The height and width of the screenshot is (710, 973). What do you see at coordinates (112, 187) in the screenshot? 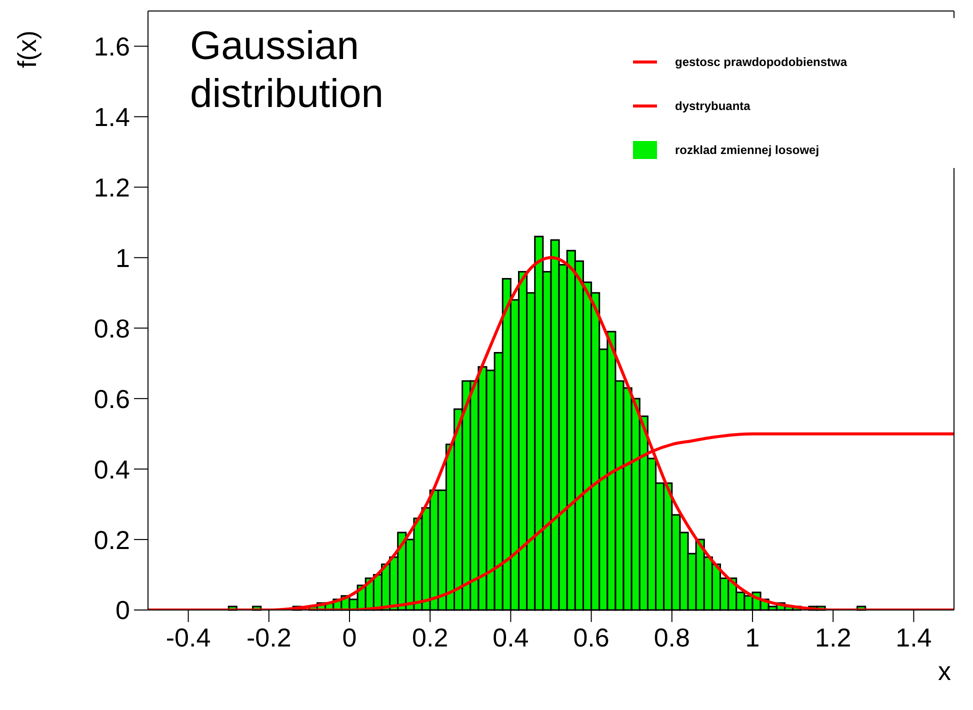
I see `y-tick-label: 1.2` at bounding box center [112, 187].